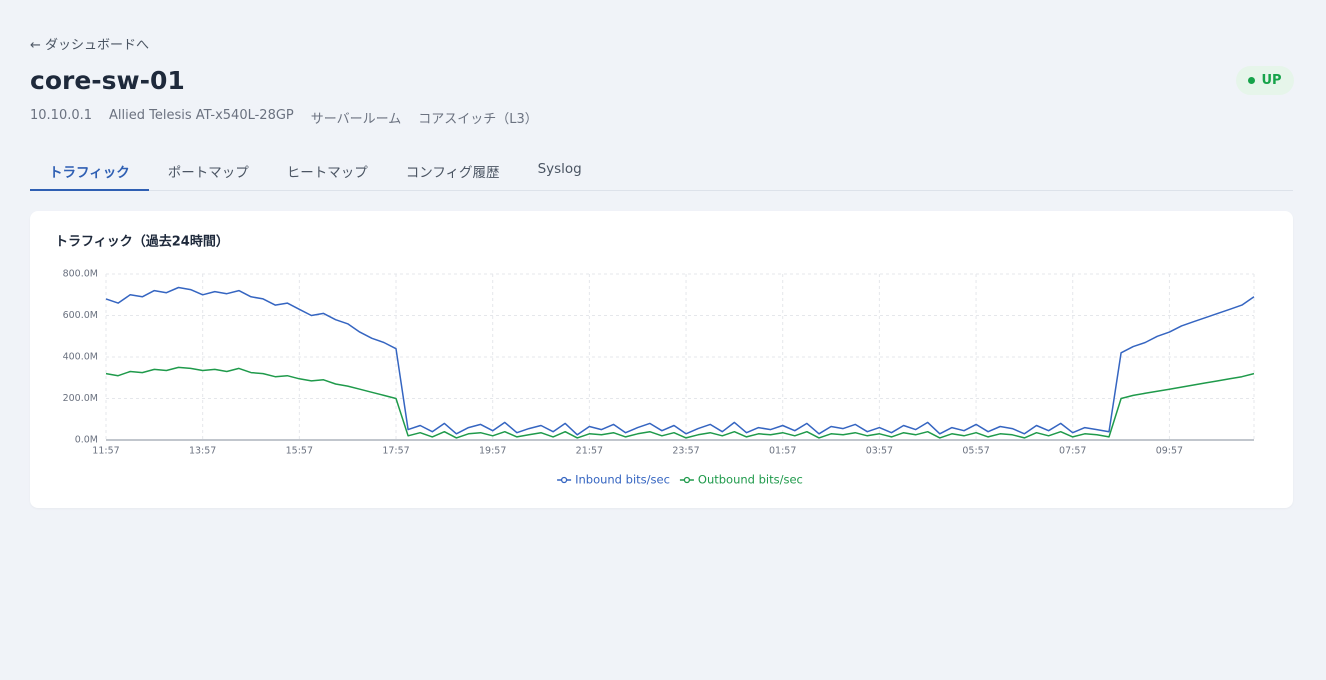  I want to click on back-link: ← ダッシュボードへ, so click(90, 45).